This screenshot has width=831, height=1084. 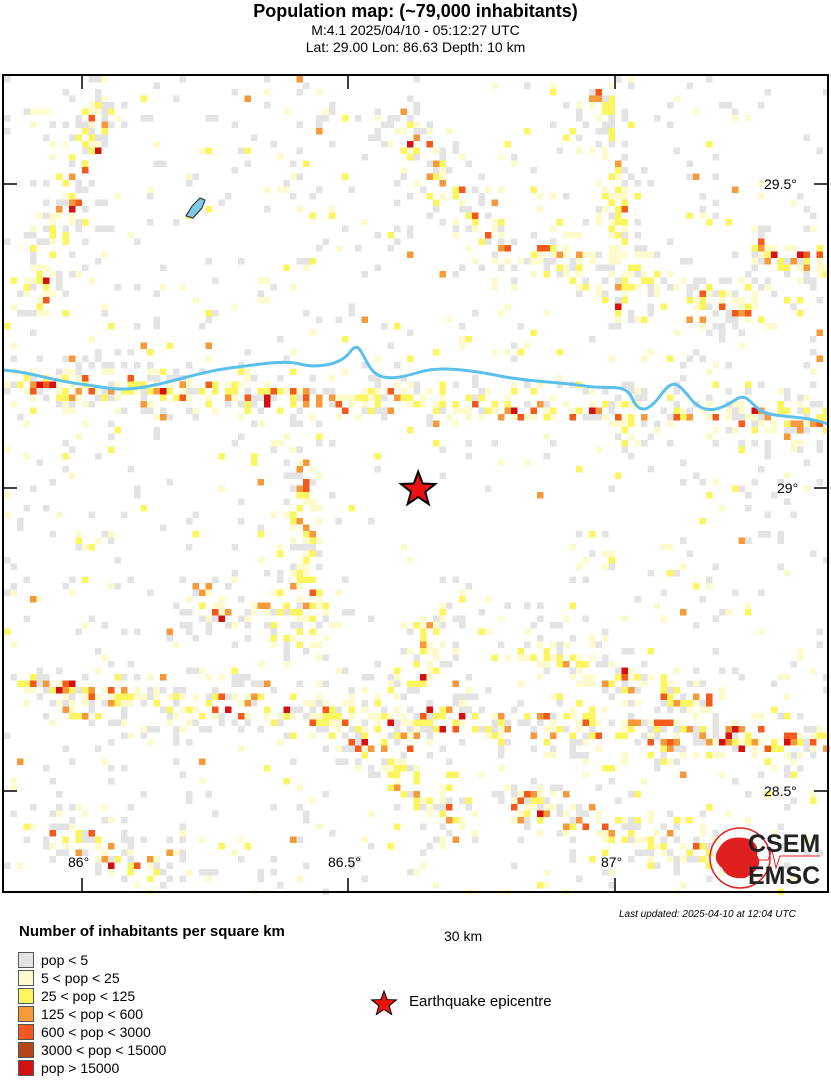 What do you see at coordinates (415, 30) in the screenshot?
I see `event-info: M:4.1 2025/04/10 - 05:12:27 UTC` at bounding box center [415, 30].